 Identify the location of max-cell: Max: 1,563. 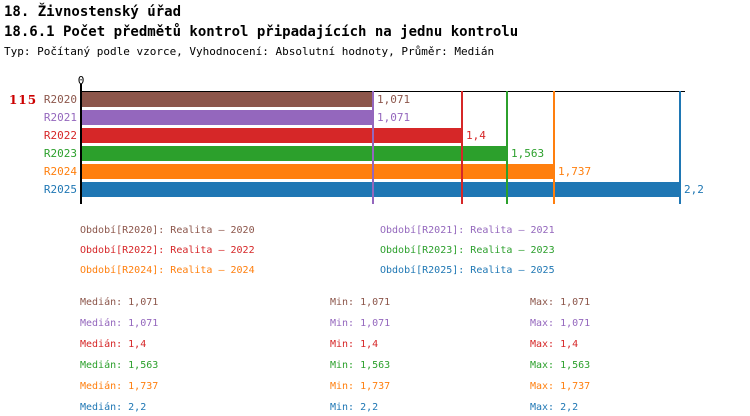
(560, 365).